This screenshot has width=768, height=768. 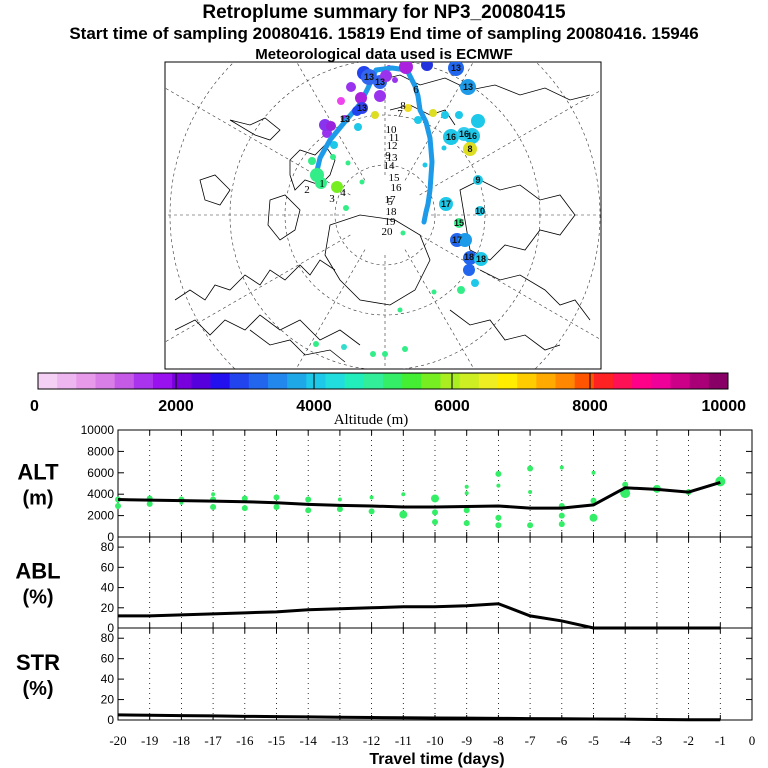 What do you see at coordinates (590, 406) in the screenshot?
I see `colorbar-tick-label: 8000` at bounding box center [590, 406].